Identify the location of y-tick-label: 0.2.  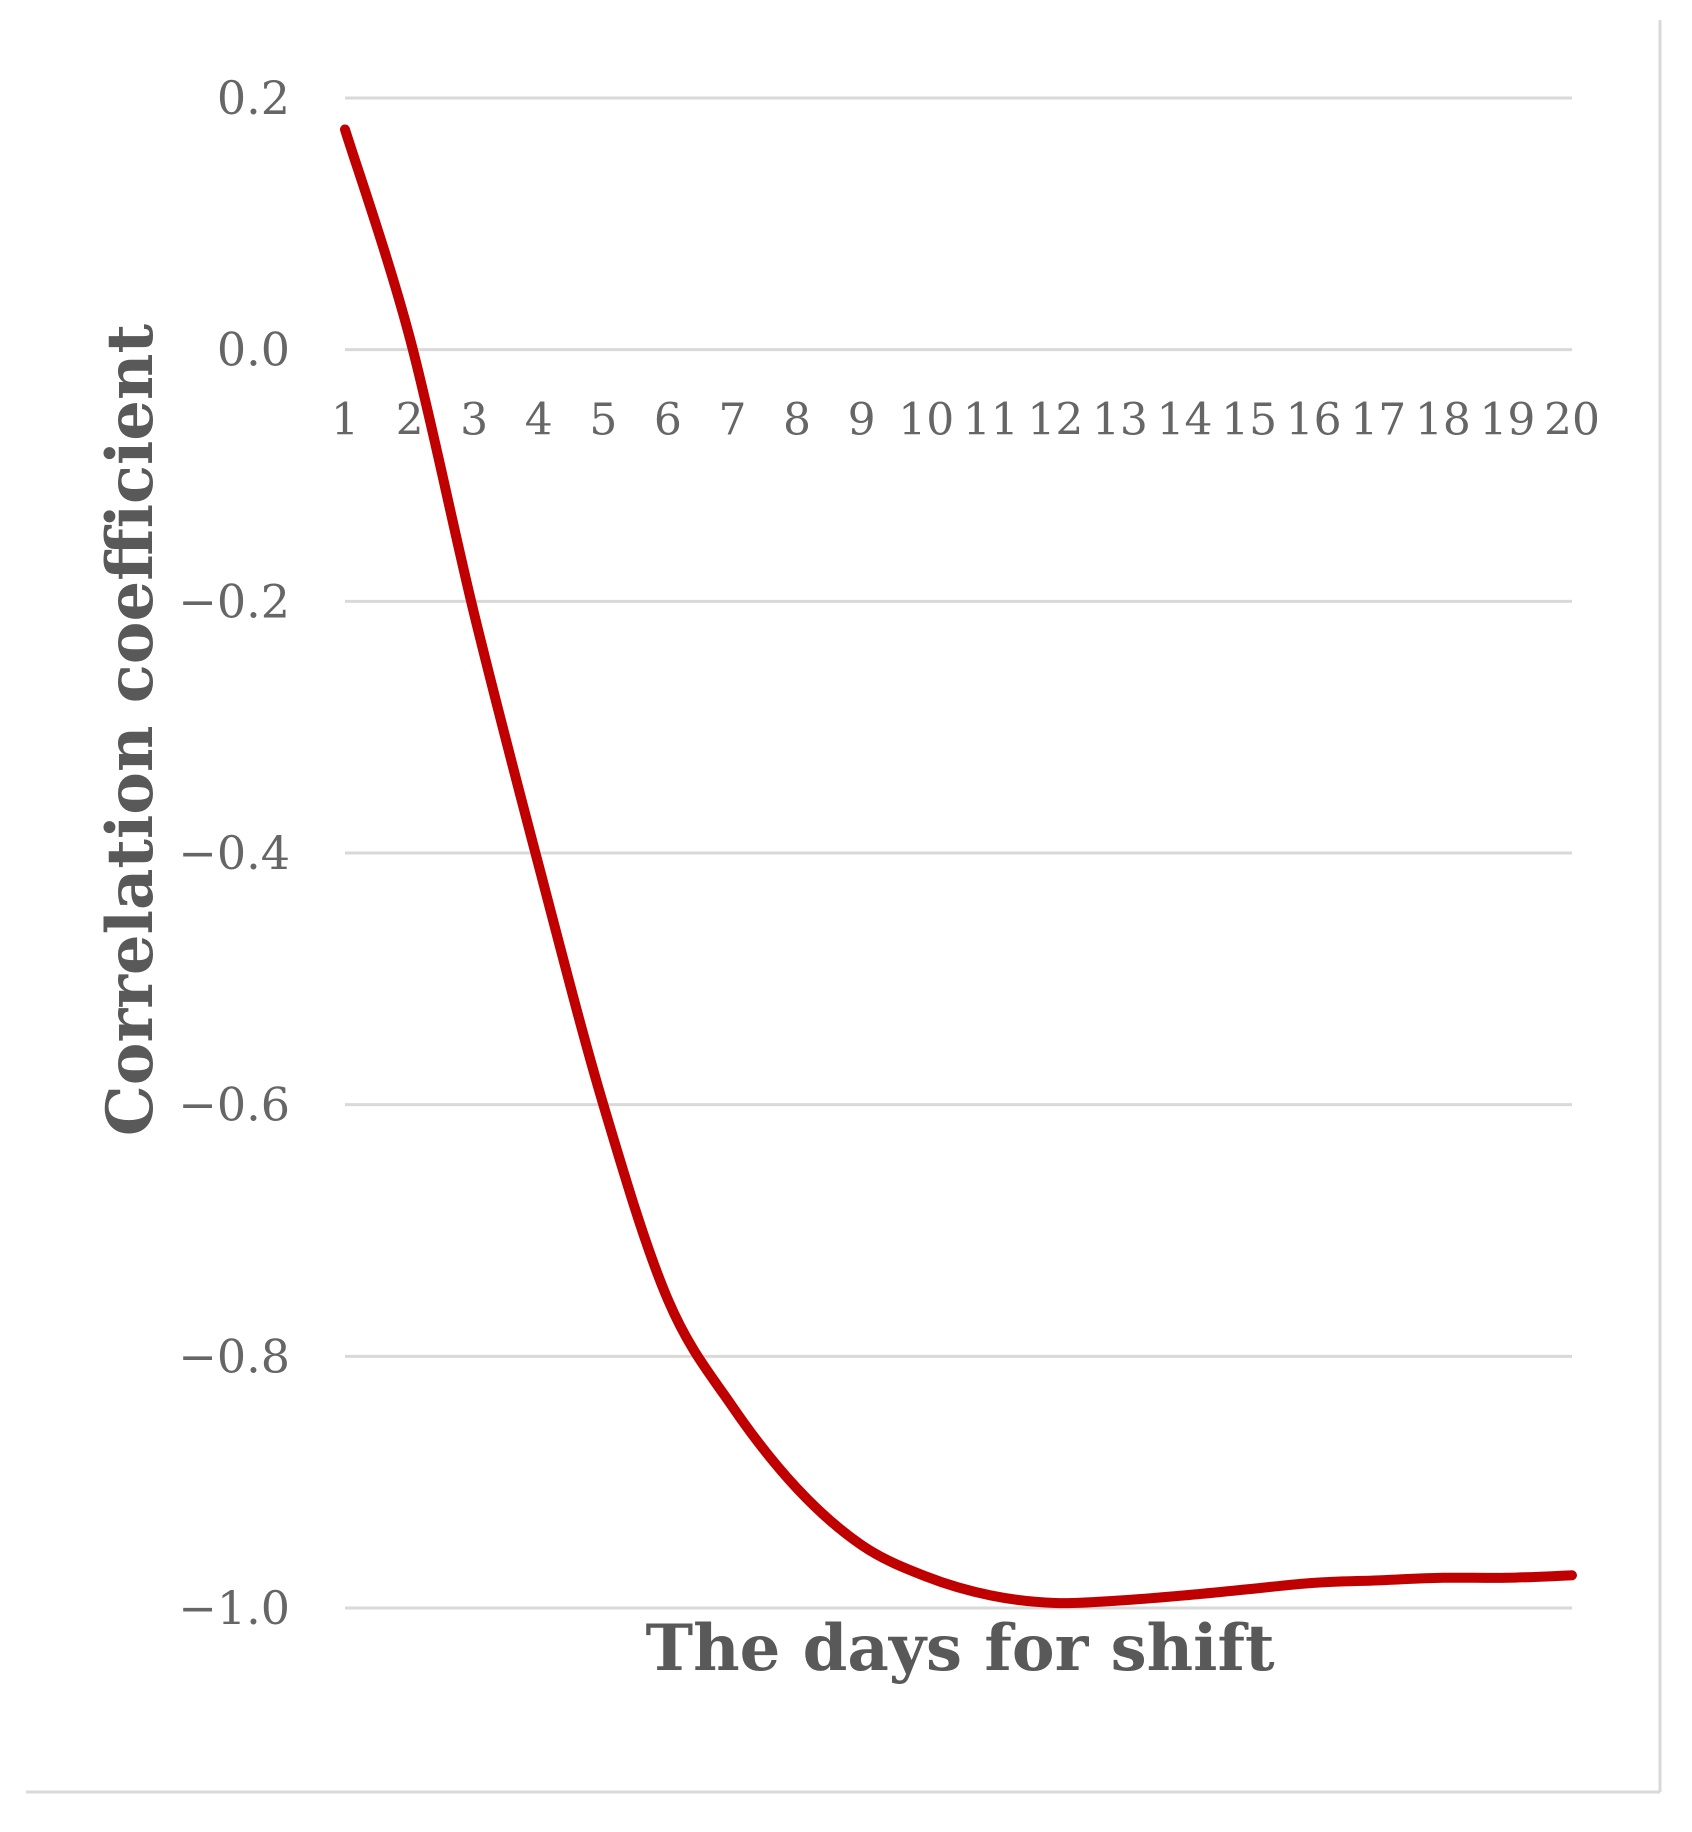
(253, 98).